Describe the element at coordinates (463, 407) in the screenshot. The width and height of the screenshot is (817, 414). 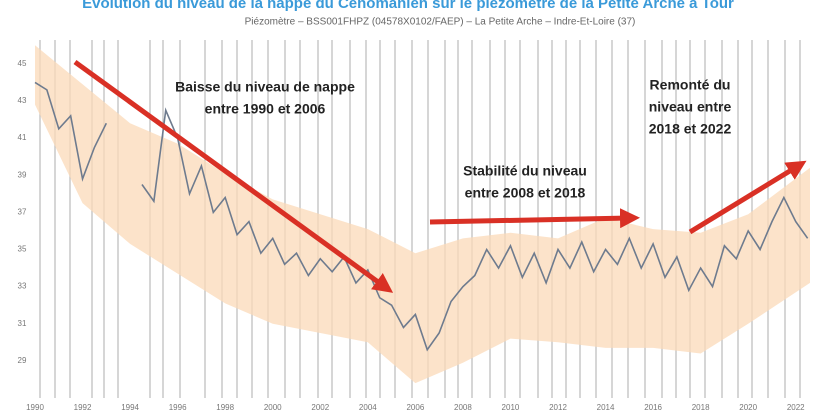
I see `x-tick-label: 2008` at that location.